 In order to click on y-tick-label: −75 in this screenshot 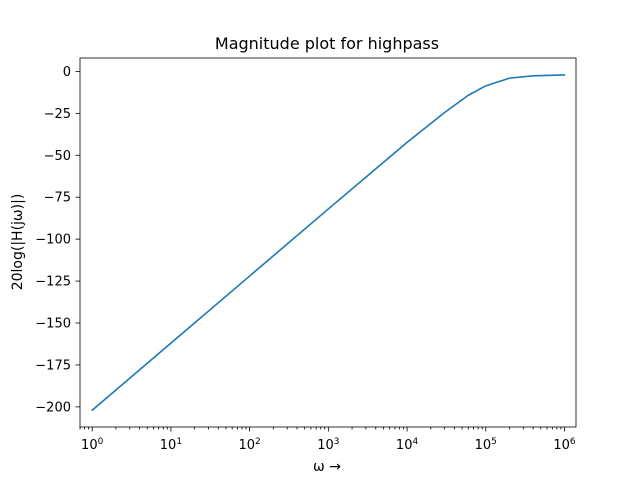, I will do `click(57, 198)`.